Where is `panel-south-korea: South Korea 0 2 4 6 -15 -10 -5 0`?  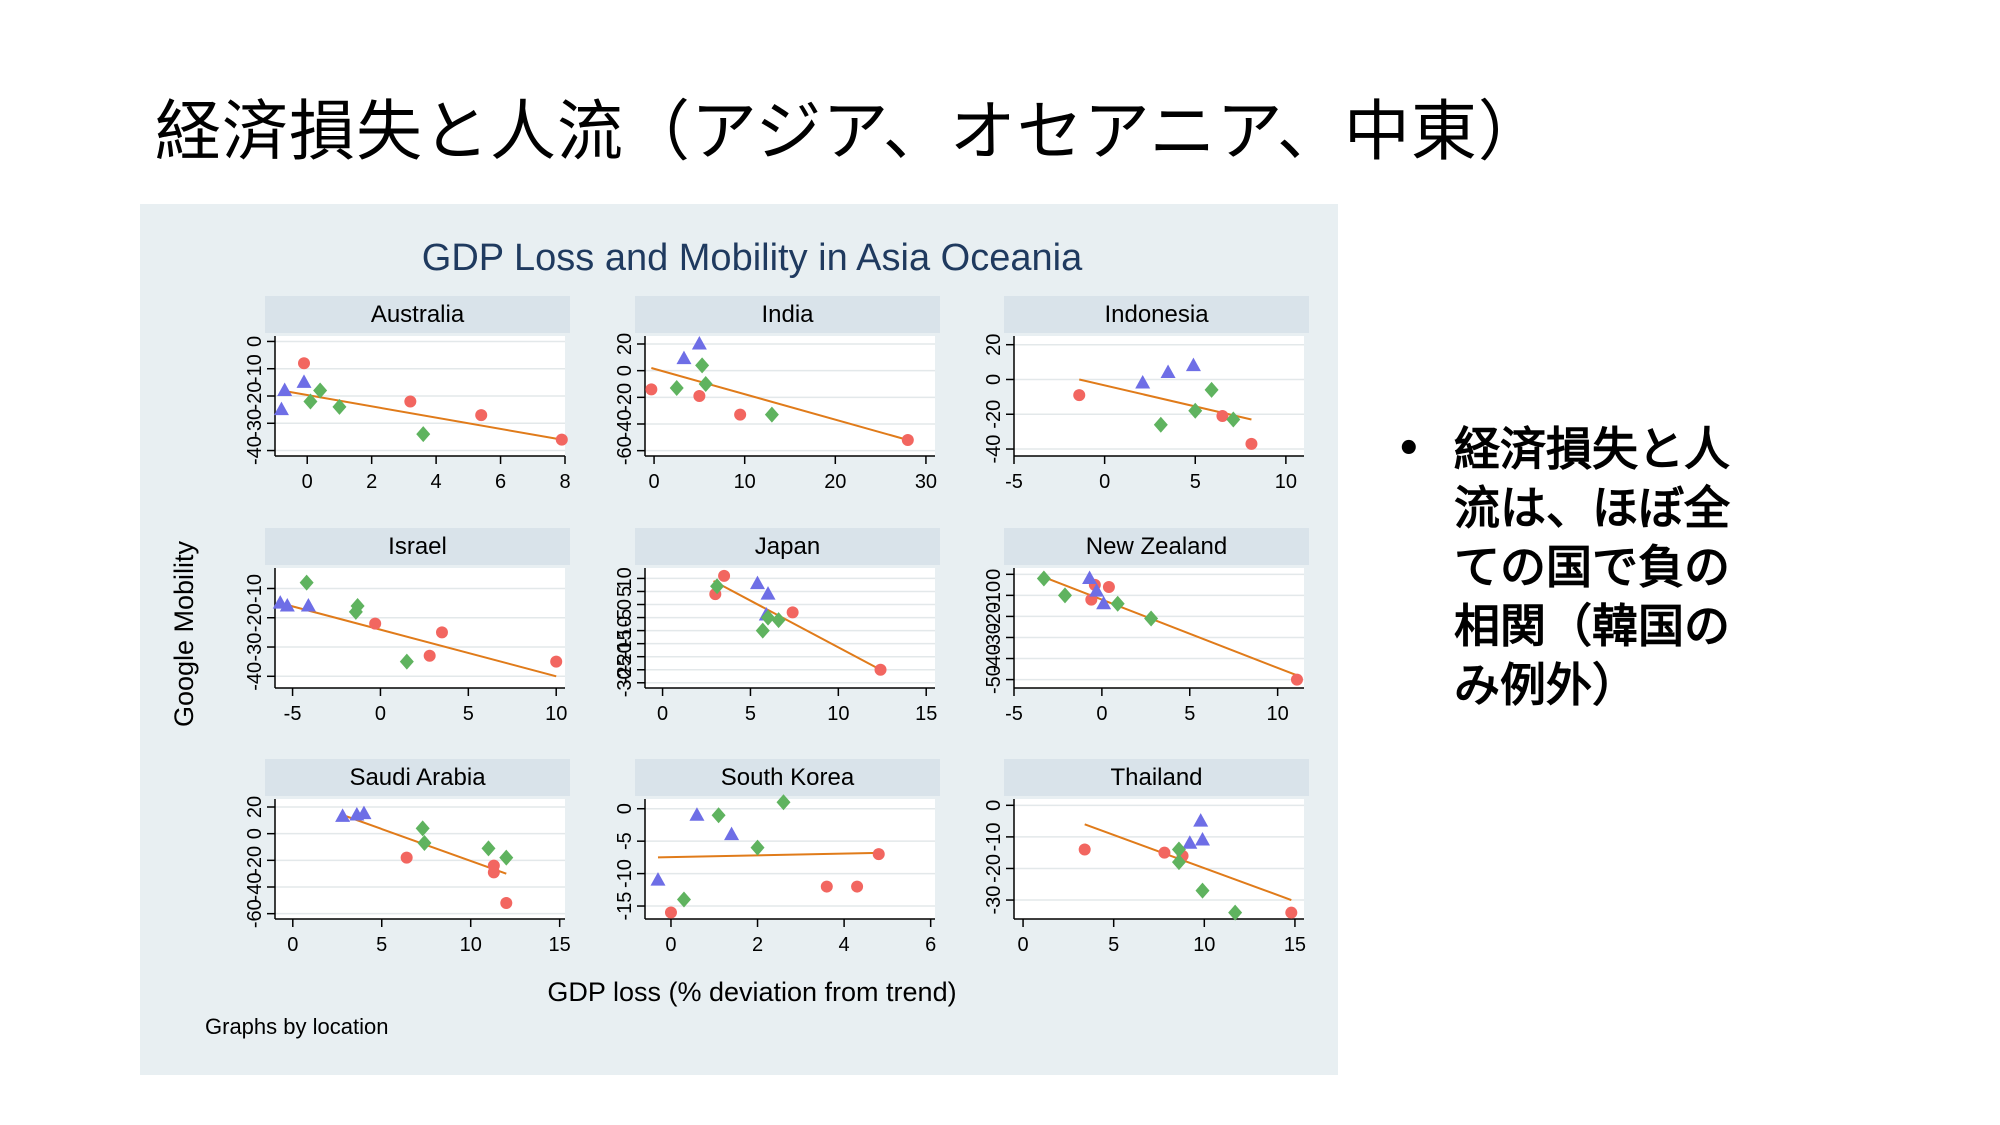 panel-south-korea: South Korea 0 2 4 6 -15 -10 -5 0 is located at coordinates (777, 857).